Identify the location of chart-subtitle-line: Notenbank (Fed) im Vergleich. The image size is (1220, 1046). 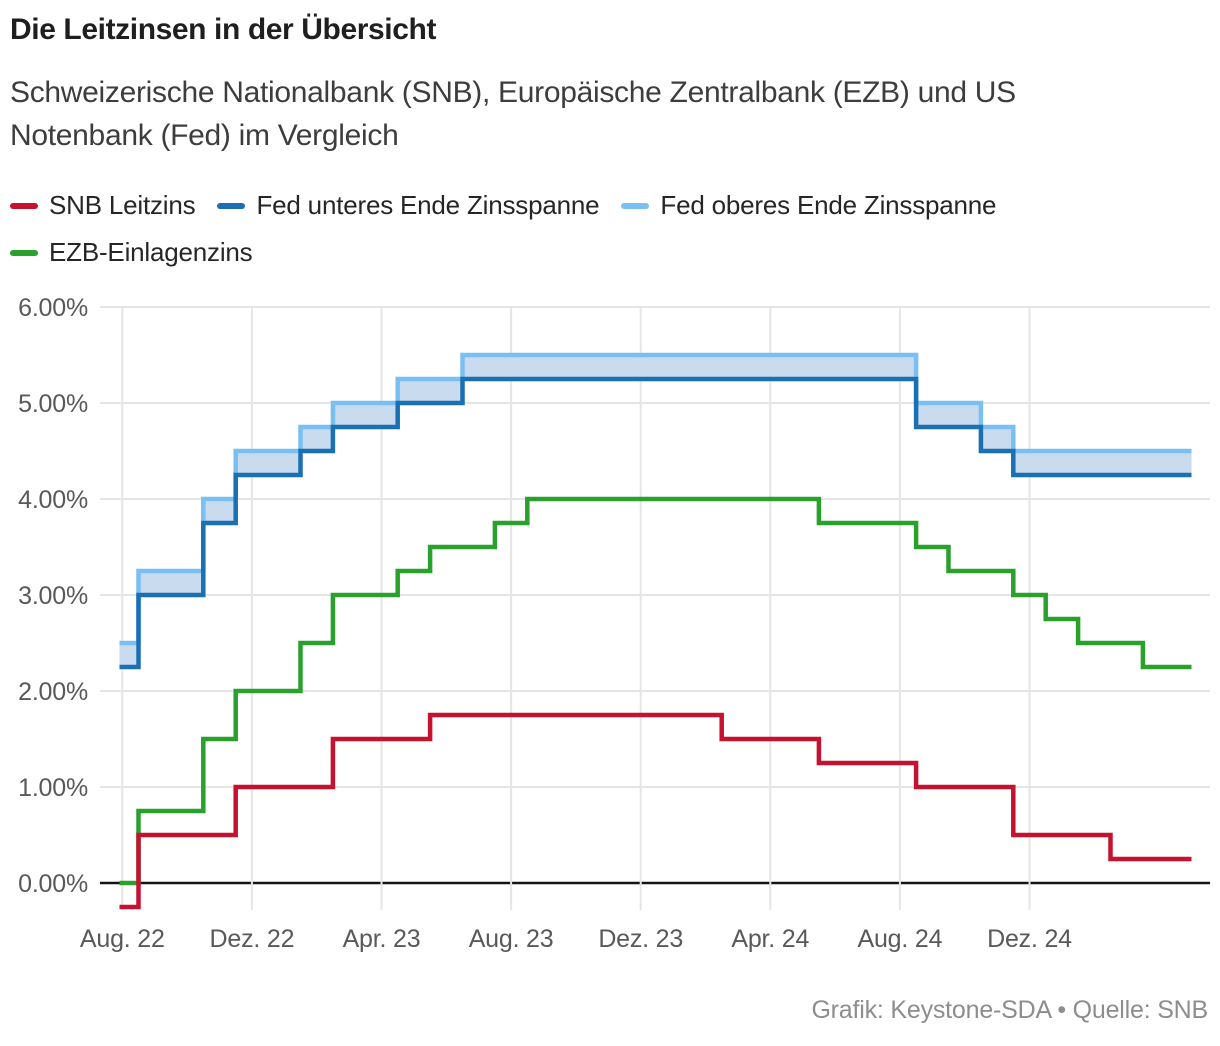
(204, 135).